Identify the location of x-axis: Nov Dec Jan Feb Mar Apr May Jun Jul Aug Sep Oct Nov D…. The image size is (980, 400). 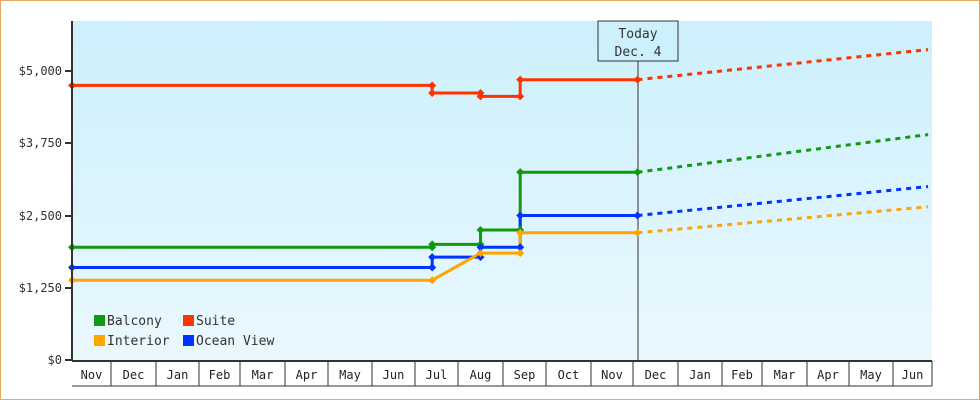
(502, 373).